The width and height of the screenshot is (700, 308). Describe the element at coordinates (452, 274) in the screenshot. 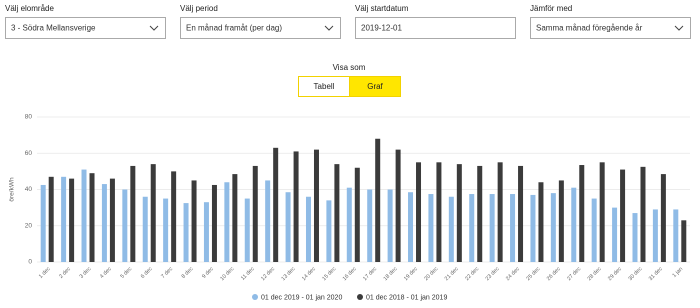

I see `x-tick-label: 21 dec` at that location.